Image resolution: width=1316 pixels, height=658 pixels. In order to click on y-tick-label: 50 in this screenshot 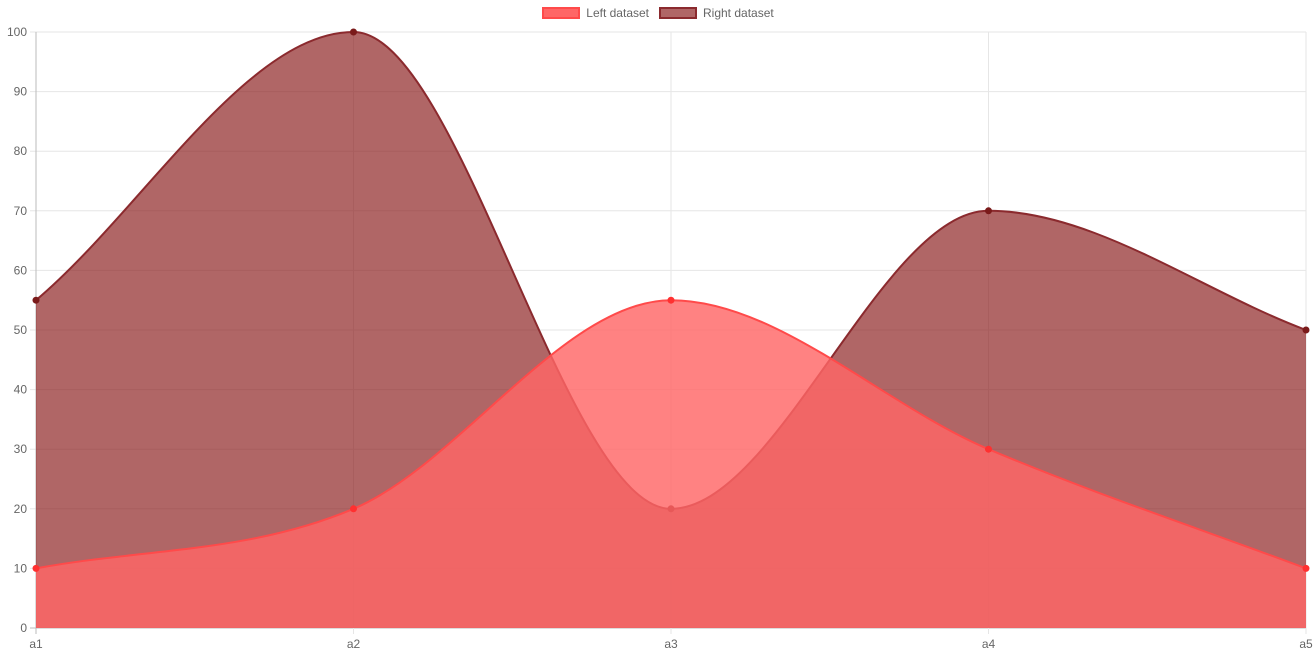, I will do `click(21, 330)`.